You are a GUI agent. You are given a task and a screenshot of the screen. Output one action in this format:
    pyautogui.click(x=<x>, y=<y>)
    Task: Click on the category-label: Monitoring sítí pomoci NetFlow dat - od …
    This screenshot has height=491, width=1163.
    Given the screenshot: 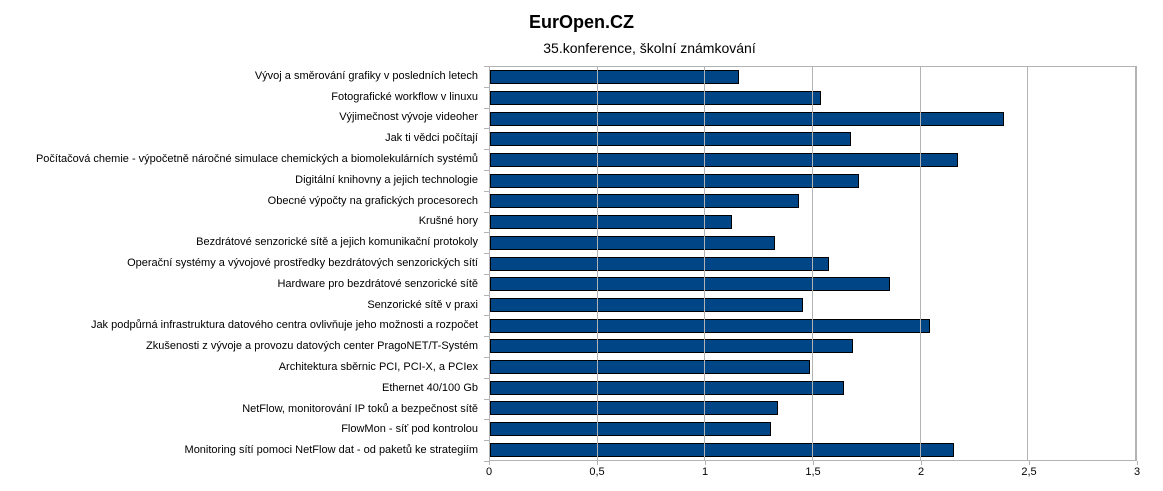 What is the action you would take?
    pyautogui.click(x=331, y=450)
    